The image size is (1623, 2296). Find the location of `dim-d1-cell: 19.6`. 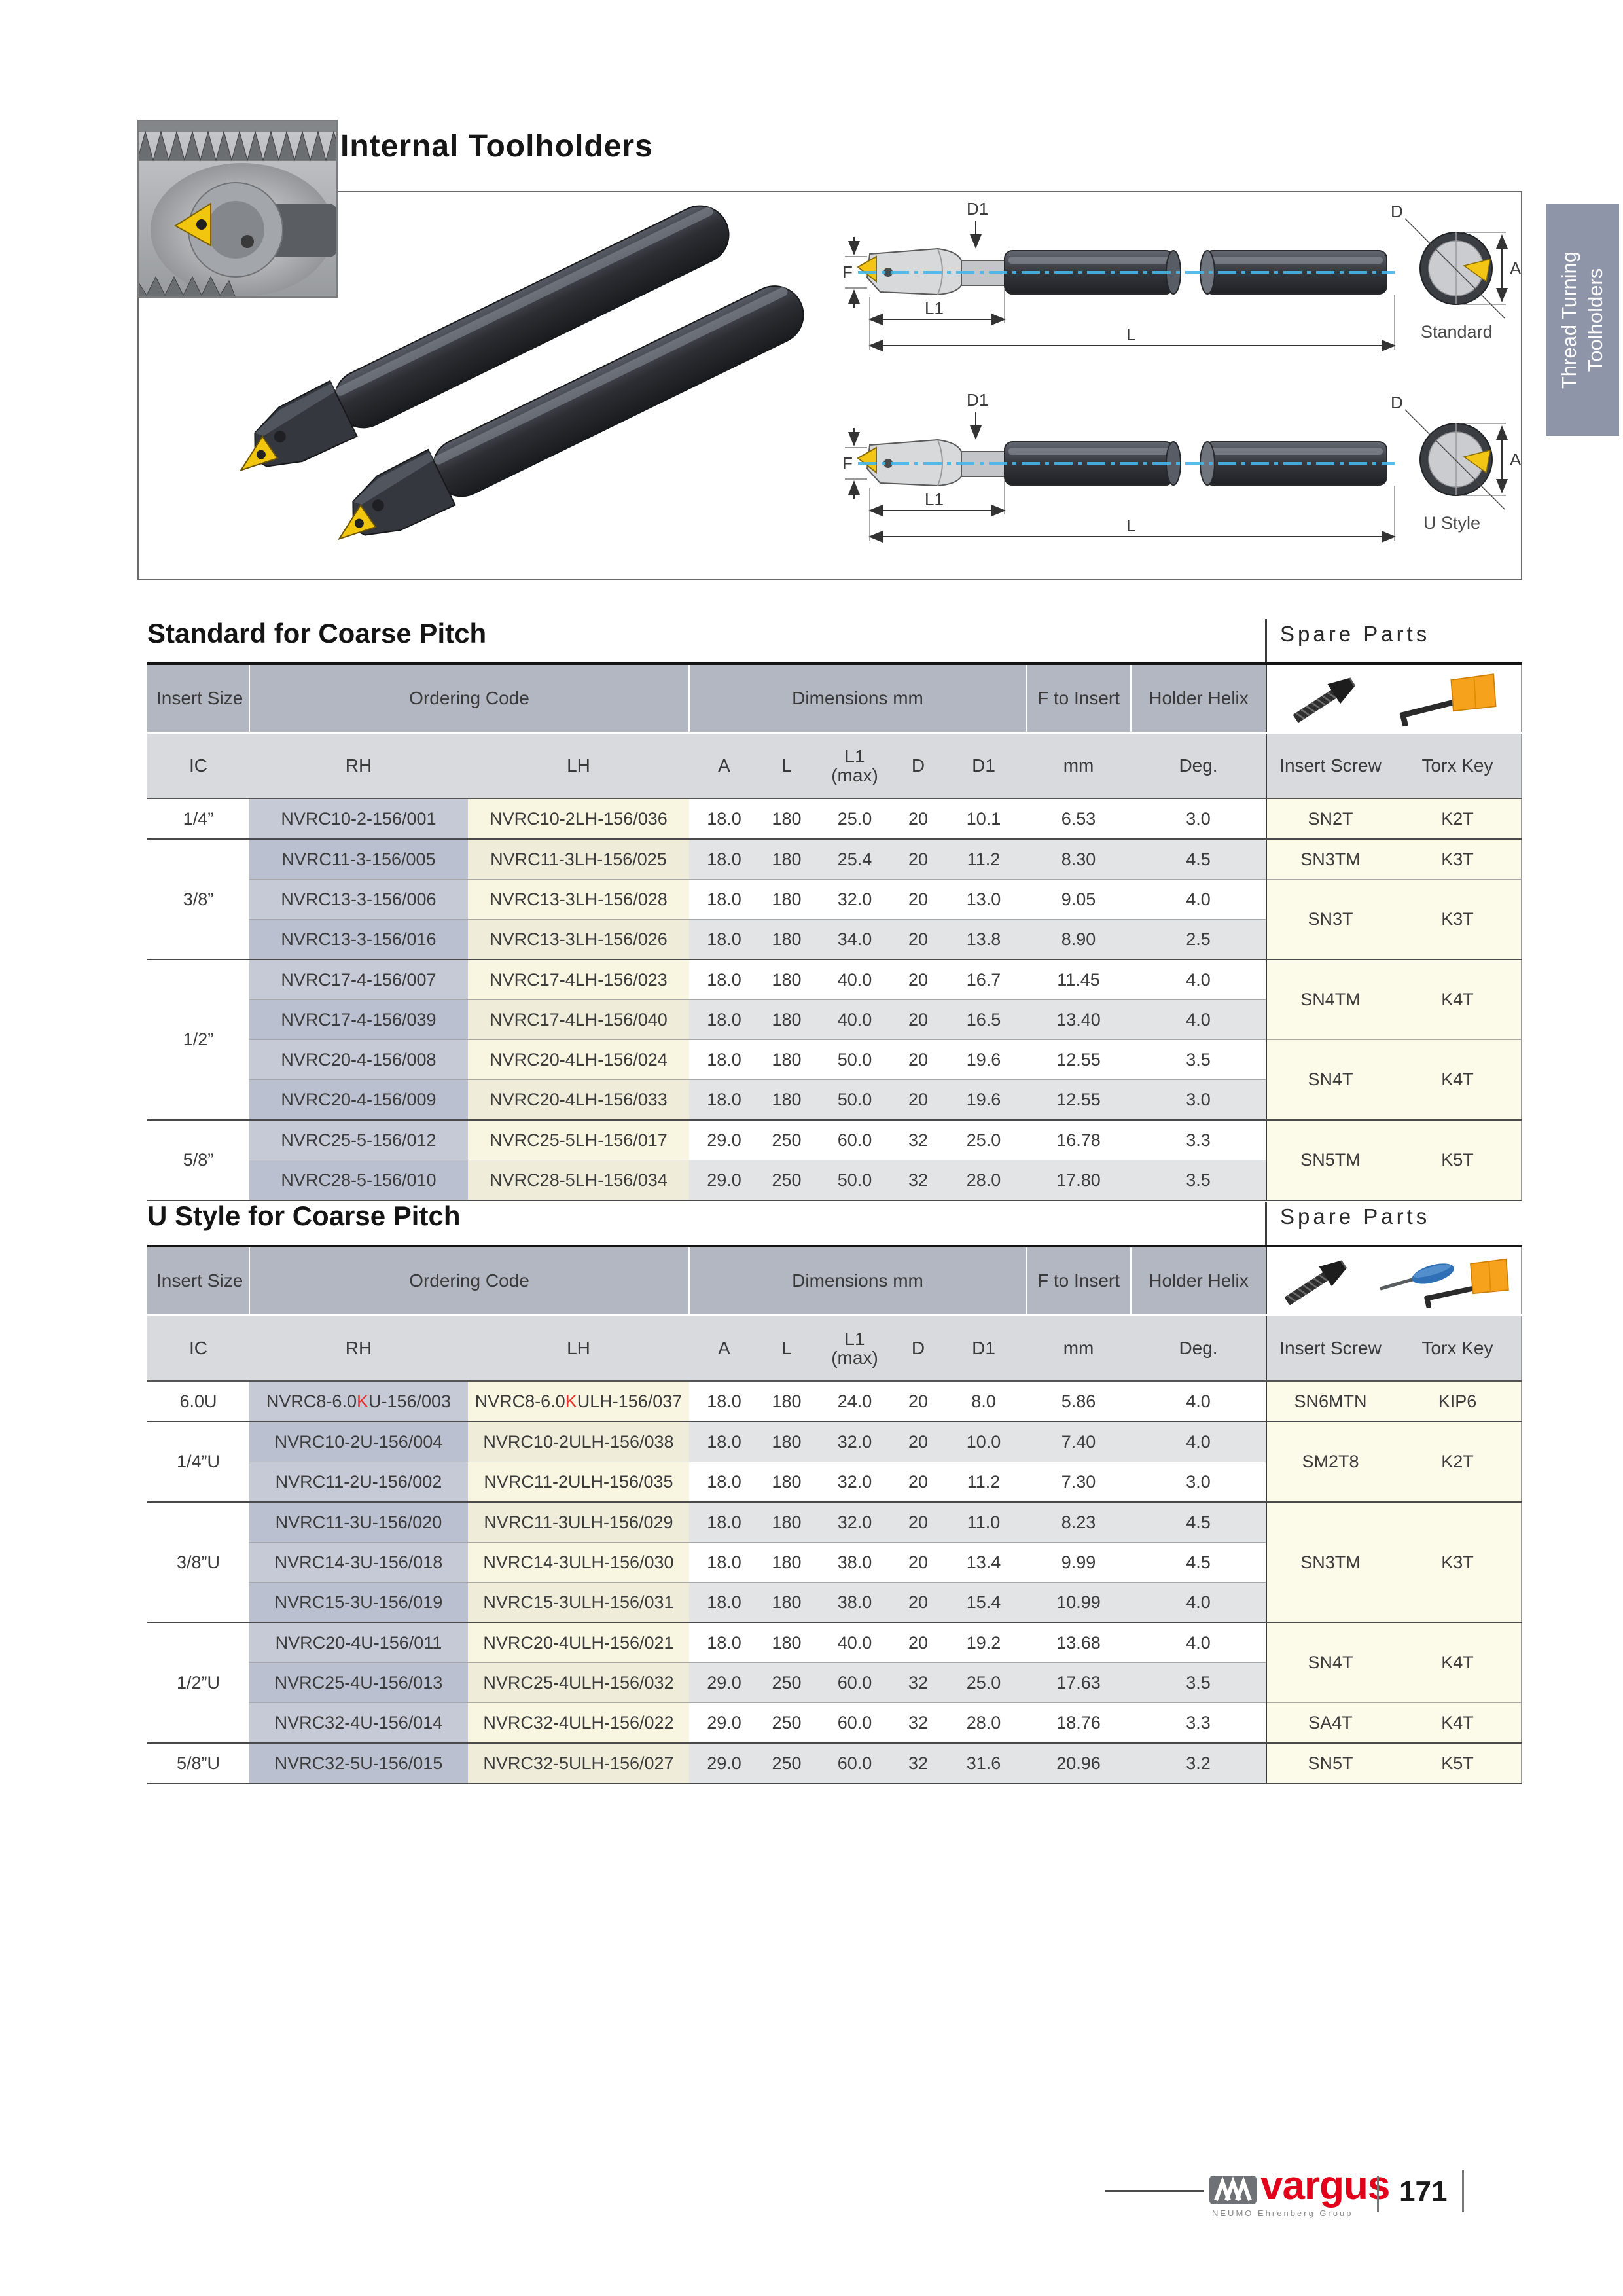

dim-d1-cell: 19.6 is located at coordinates (984, 1059).